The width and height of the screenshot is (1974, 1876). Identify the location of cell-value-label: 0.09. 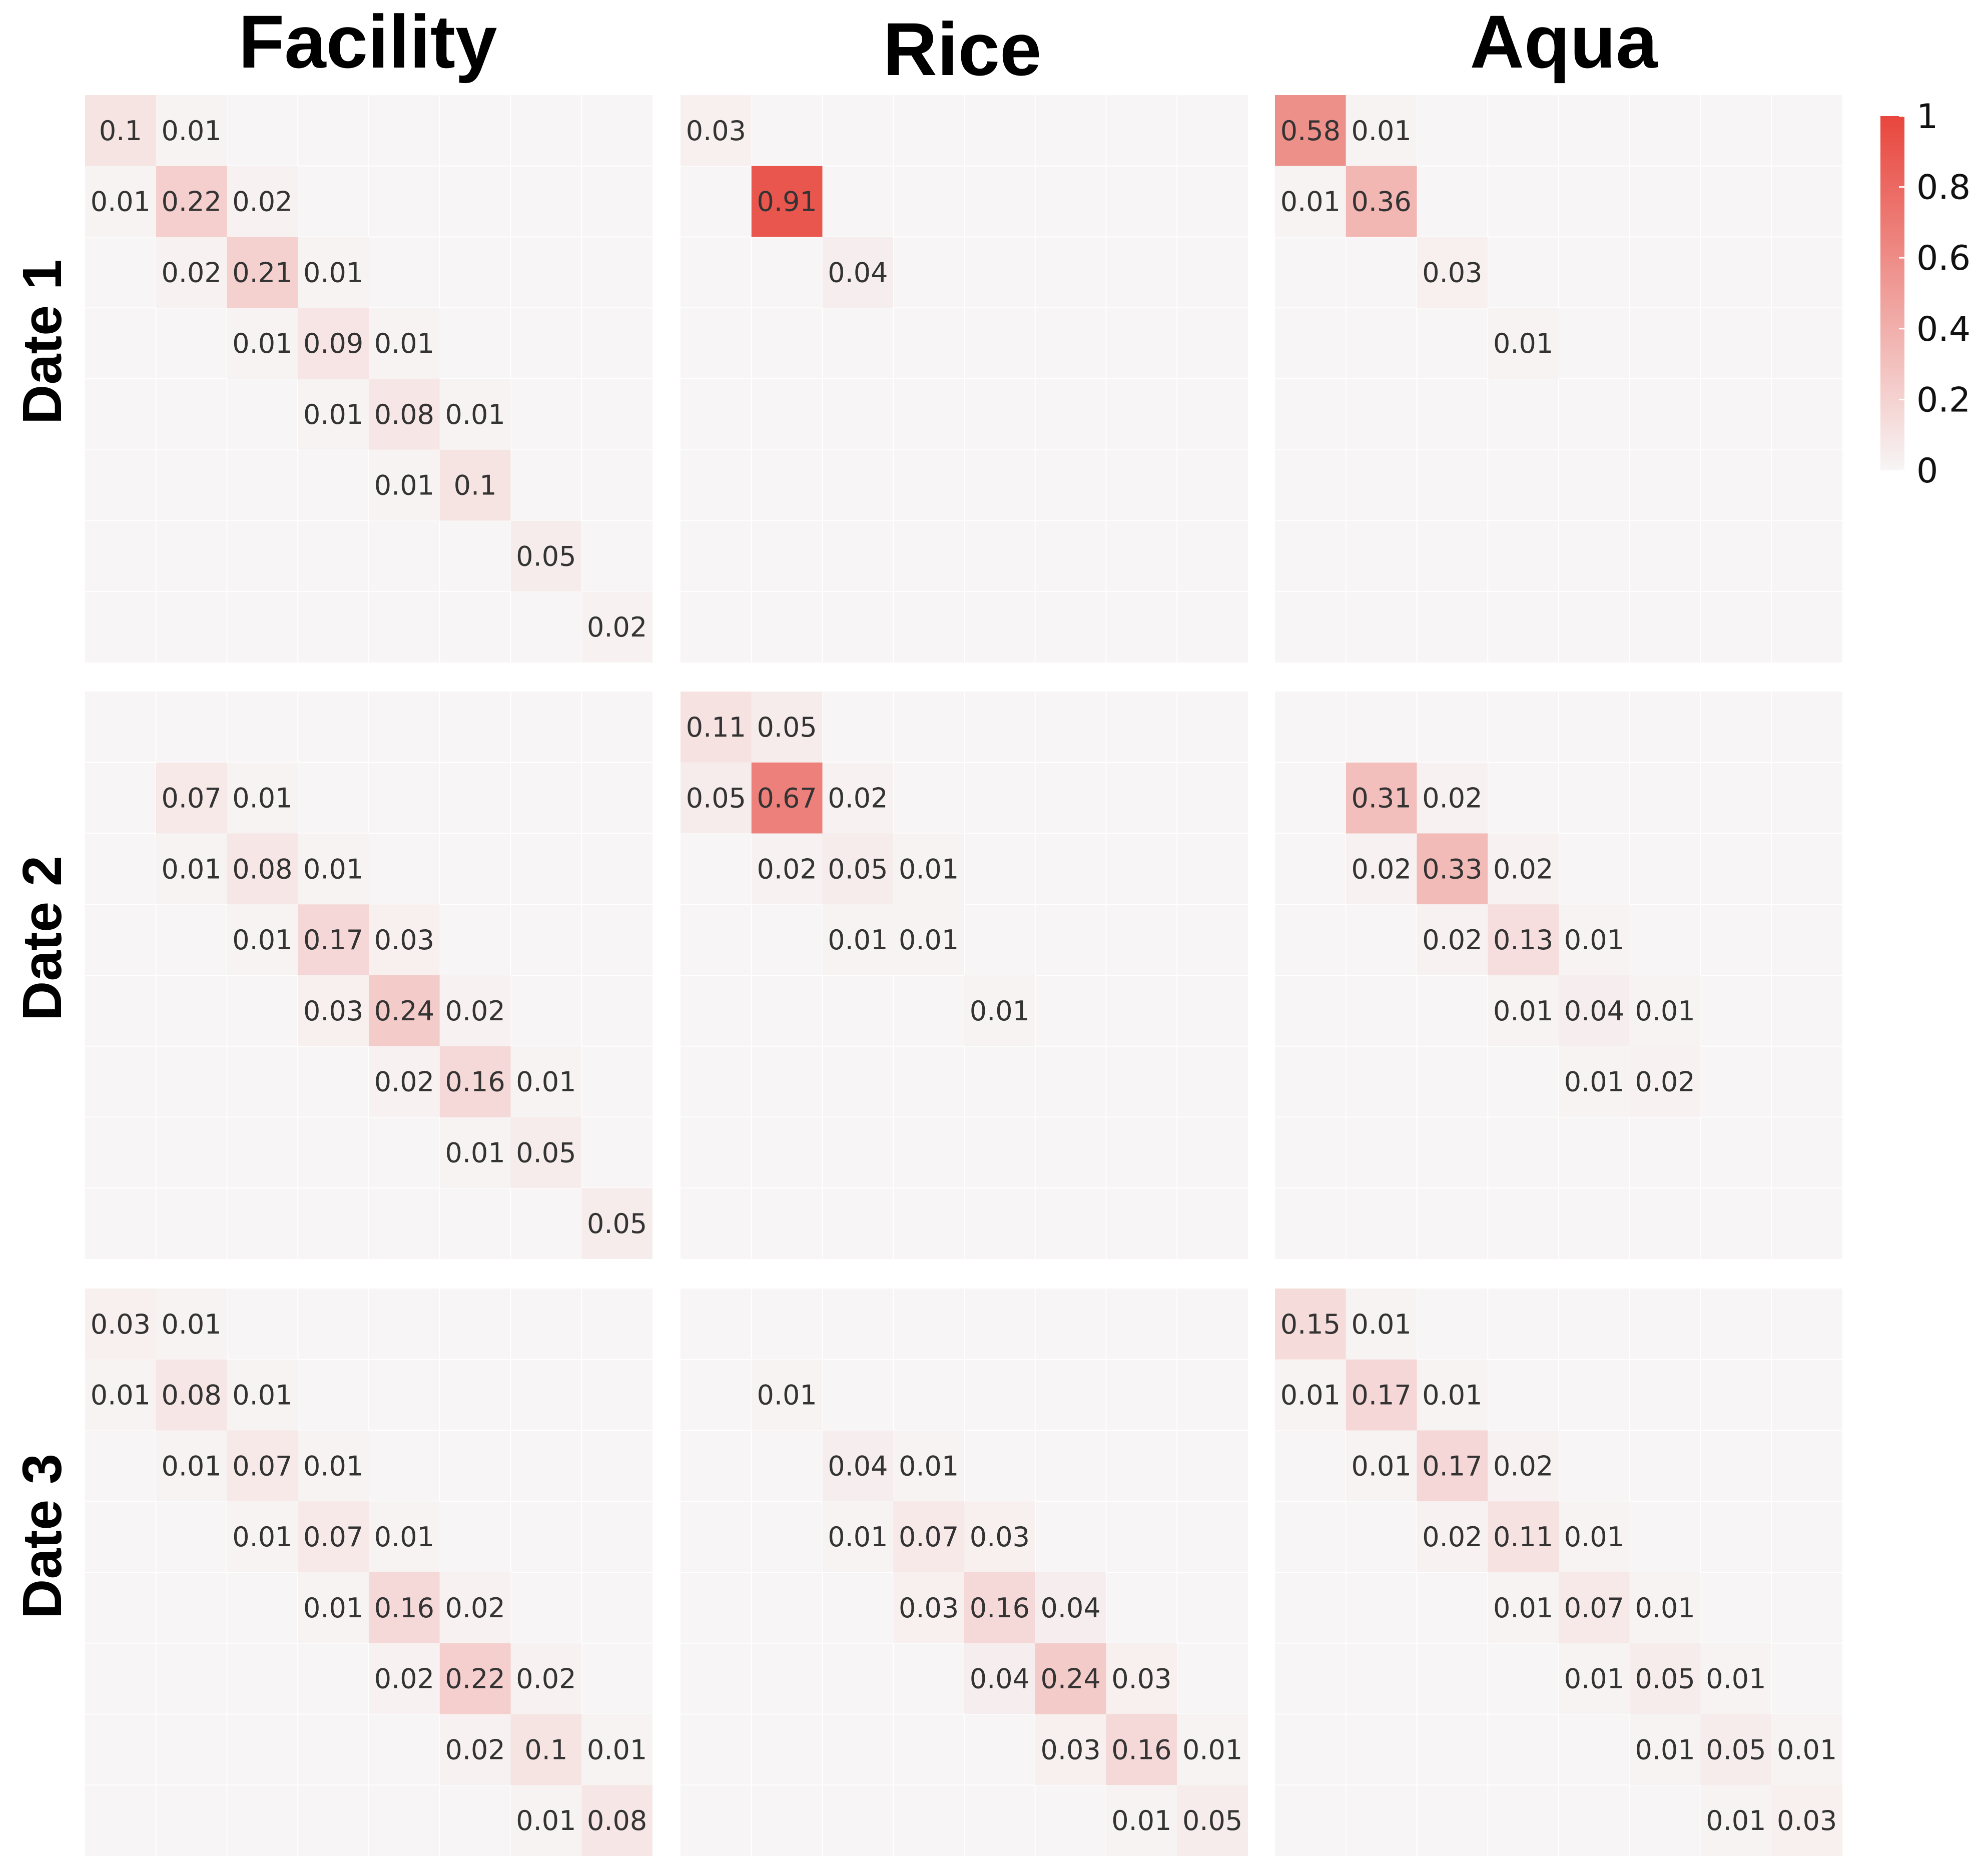
(333, 343).